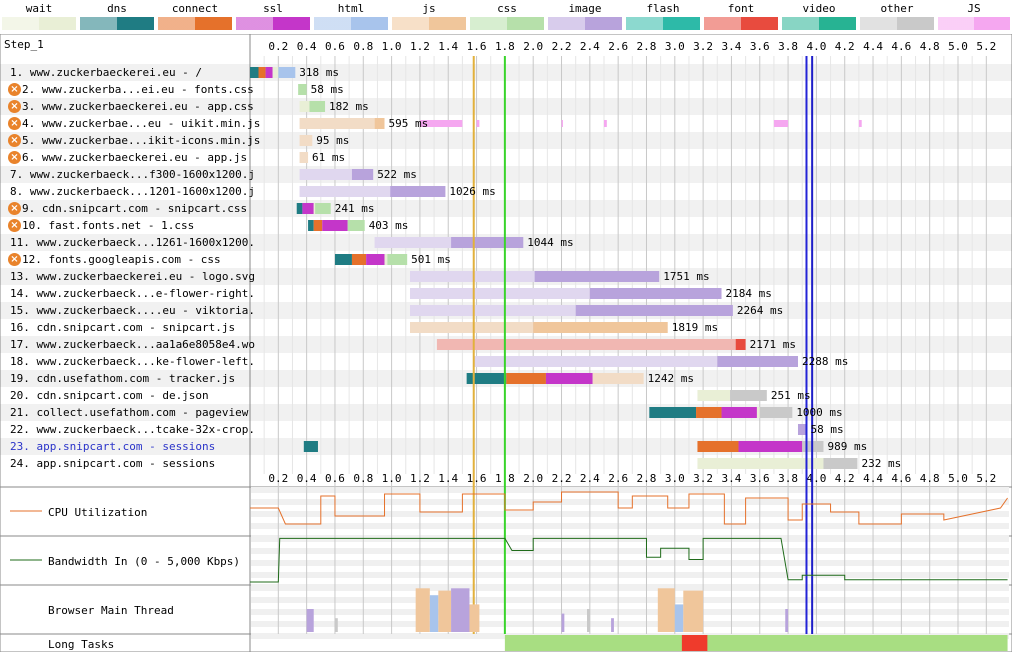 Image resolution: width=1012 pixels, height=655 pixels. What do you see at coordinates (408, 123) in the screenshot?
I see `request-duration: 595 ms` at bounding box center [408, 123].